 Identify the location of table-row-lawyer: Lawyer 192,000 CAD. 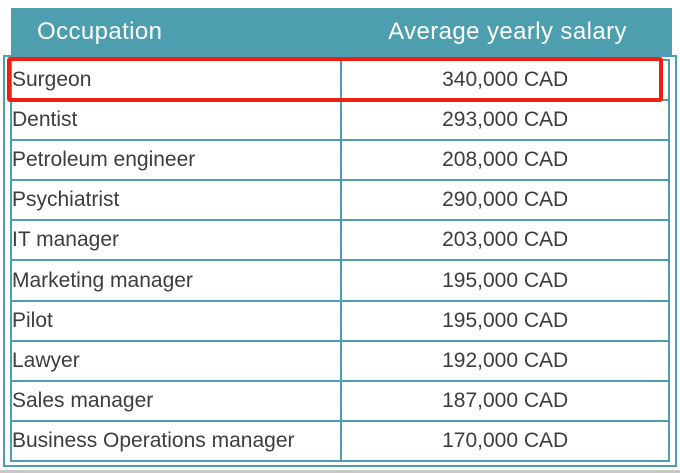
(339, 360).